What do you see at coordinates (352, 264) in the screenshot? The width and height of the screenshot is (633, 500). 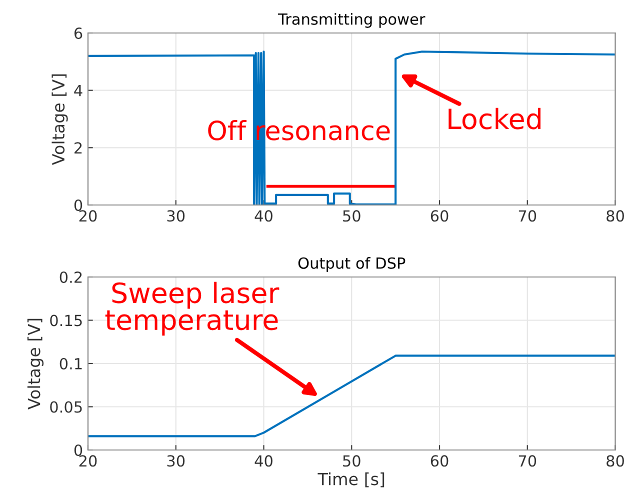 I see `chart-title: Output of DSP` at bounding box center [352, 264].